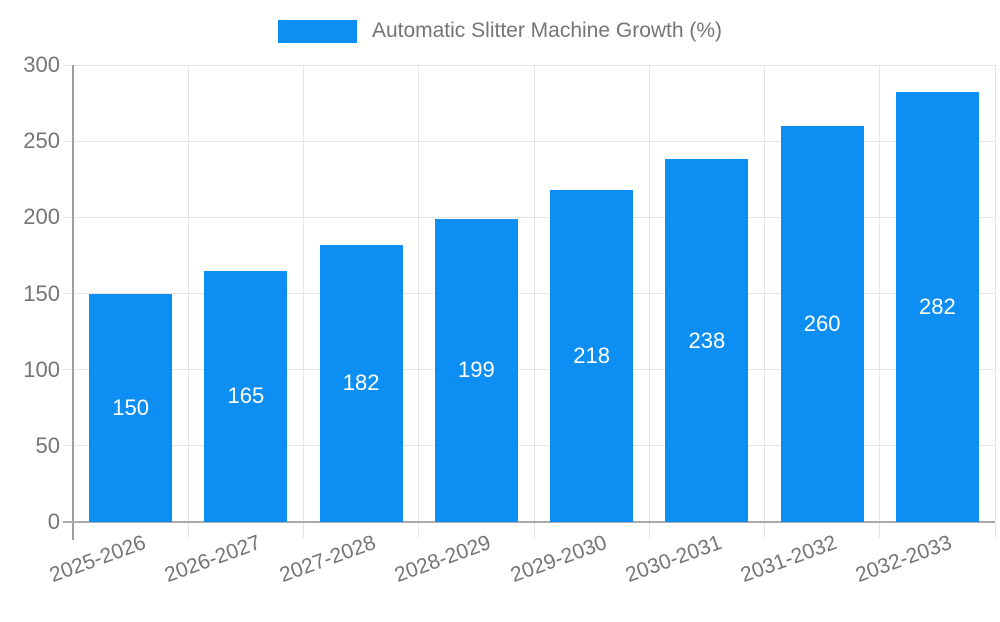  I want to click on y-axis-tick-label: 50, so click(47, 445).